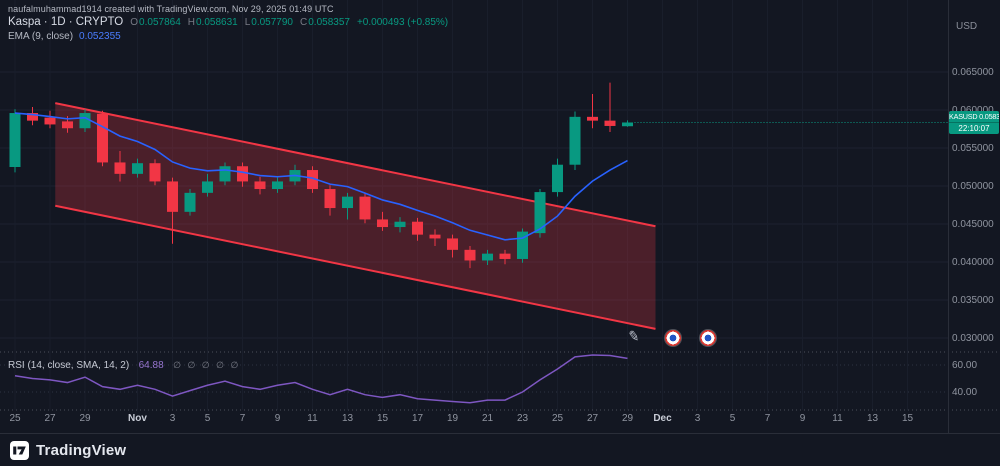  I want to click on svg-text: 0.040000, so click(973, 262).